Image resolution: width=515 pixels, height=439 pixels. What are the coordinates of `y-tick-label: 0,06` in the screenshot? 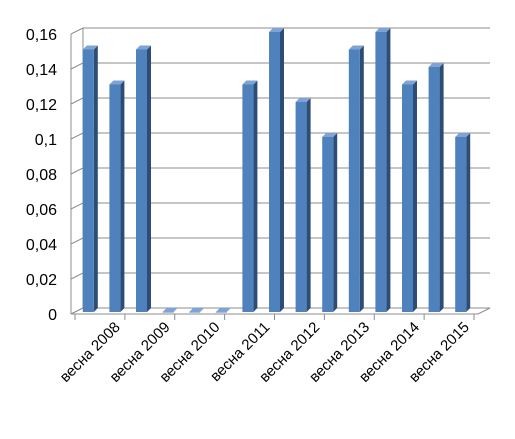 It's located at (41, 210).